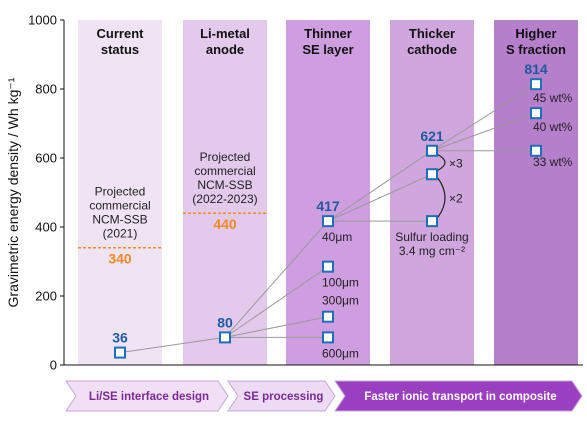  Describe the element at coordinates (276, 302) in the screenshot. I see `link-p80-p100um` at that location.